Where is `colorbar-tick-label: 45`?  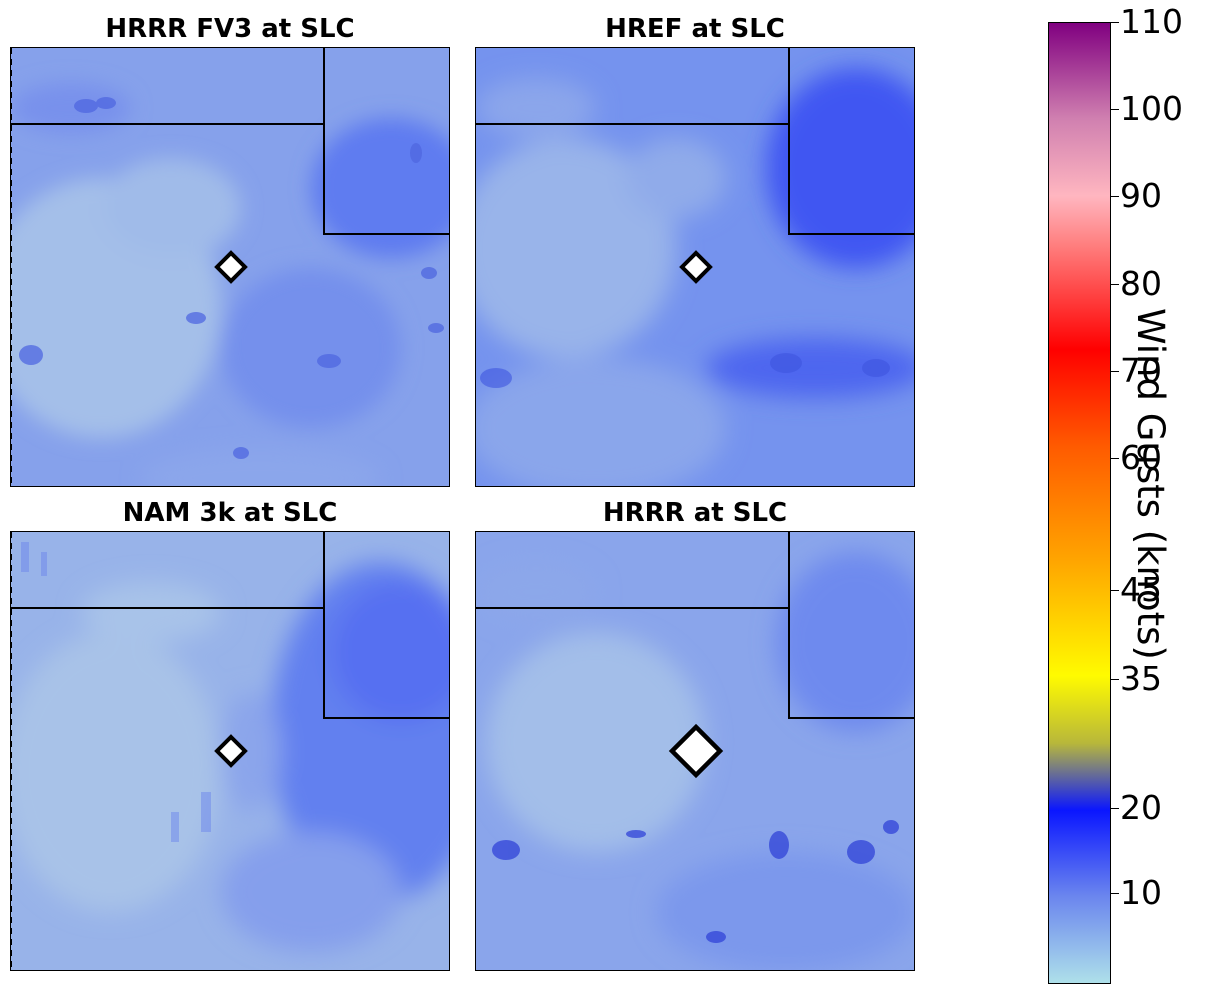
colorbar-tick-label: 45 is located at coordinates (1141, 589).